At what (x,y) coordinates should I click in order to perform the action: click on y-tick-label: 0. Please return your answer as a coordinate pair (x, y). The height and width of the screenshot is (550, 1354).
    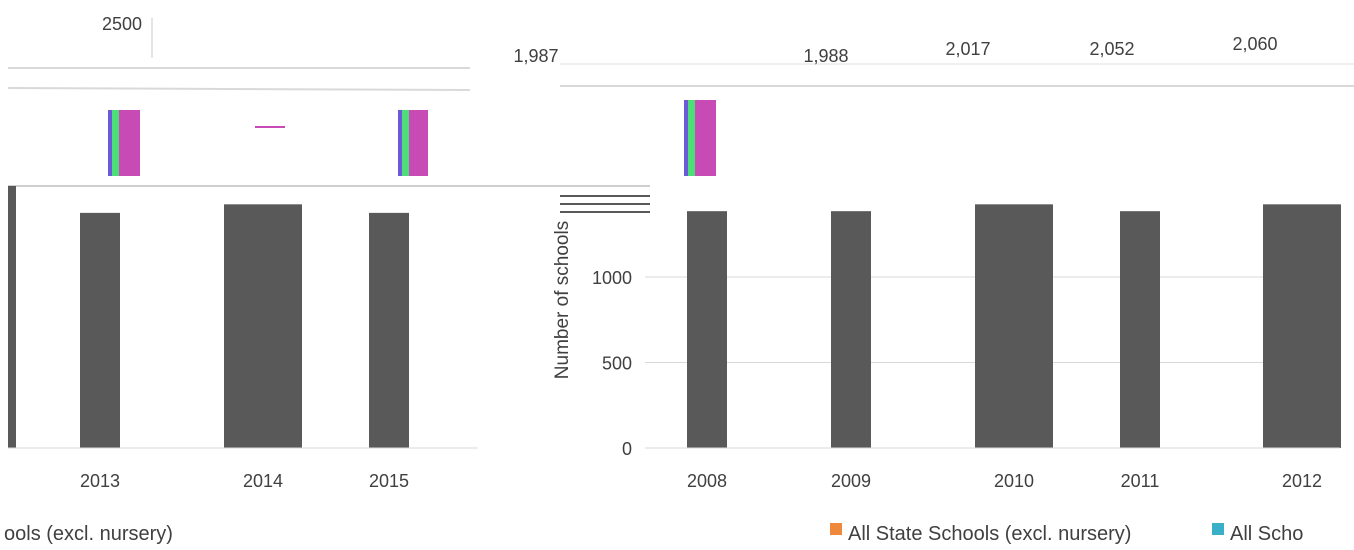
    Looking at the image, I should click on (627, 449).